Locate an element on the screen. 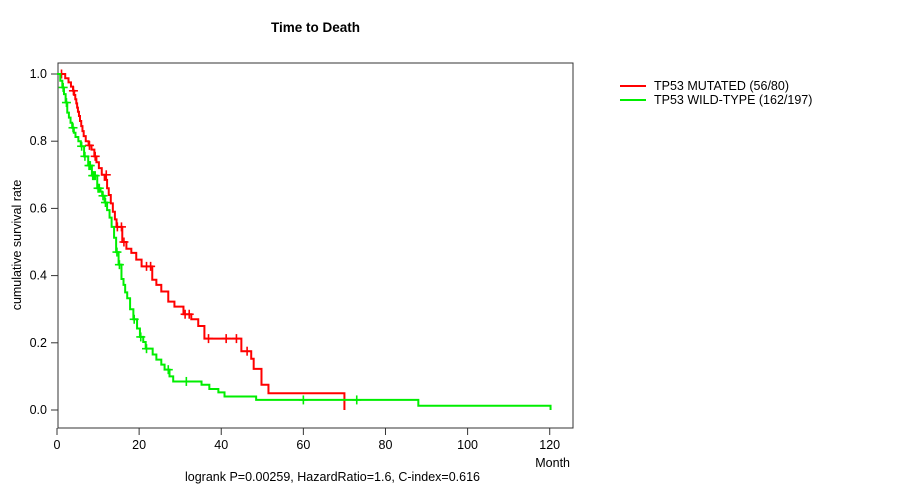 This screenshot has height=500, width=900. x-tick-label: 20 is located at coordinates (139, 445).